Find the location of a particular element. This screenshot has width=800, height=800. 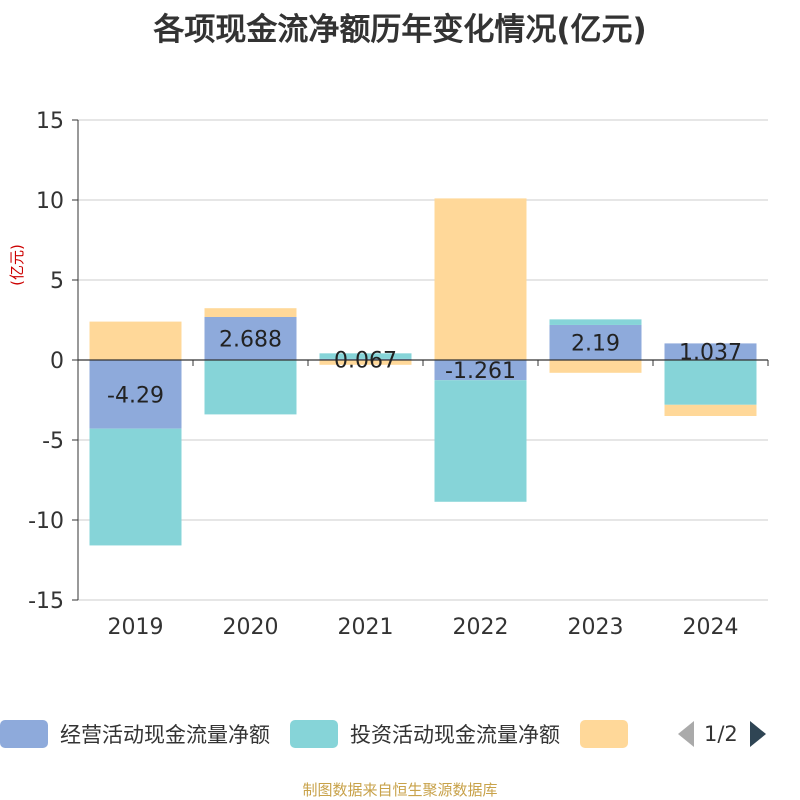

y-tick-label: 0 is located at coordinates (57, 361).